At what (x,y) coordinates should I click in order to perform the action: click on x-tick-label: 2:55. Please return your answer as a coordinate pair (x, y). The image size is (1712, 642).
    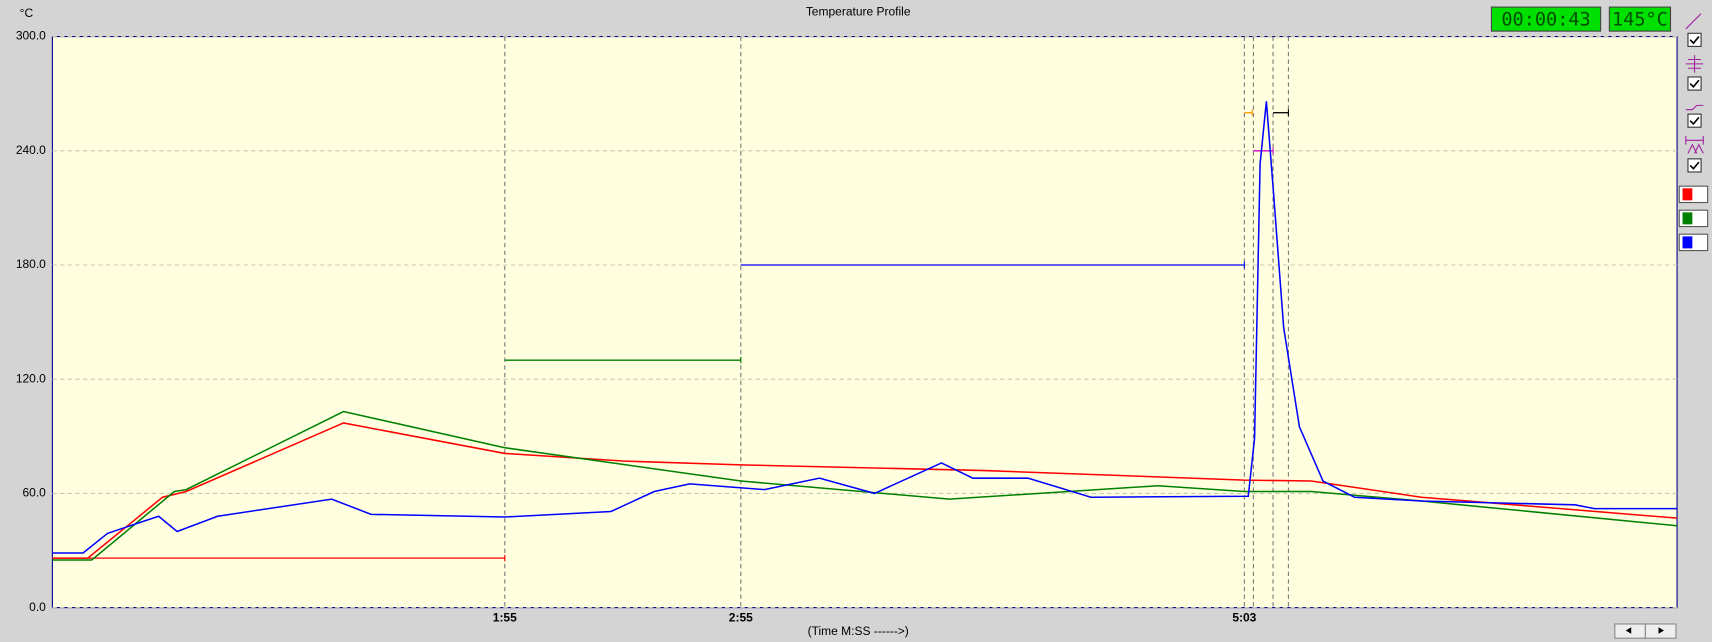
    Looking at the image, I should click on (741, 618).